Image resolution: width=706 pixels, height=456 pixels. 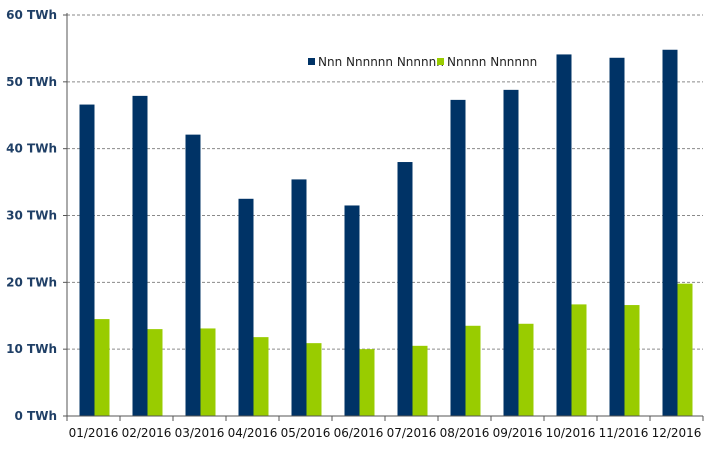 What do you see at coordinates (31, 149) in the screenshot?
I see `y-tick-label: 40 TWh` at bounding box center [31, 149].